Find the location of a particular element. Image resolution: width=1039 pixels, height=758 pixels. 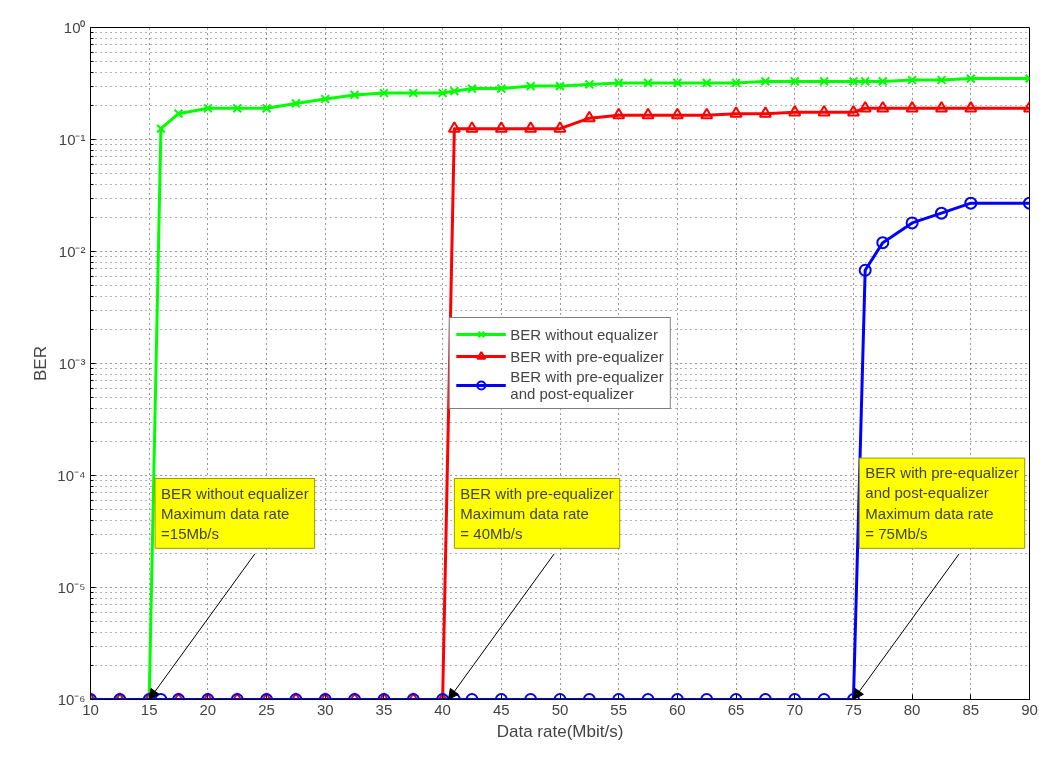

y-tick-label: 10⁰ is located at coordinates (74, 27).